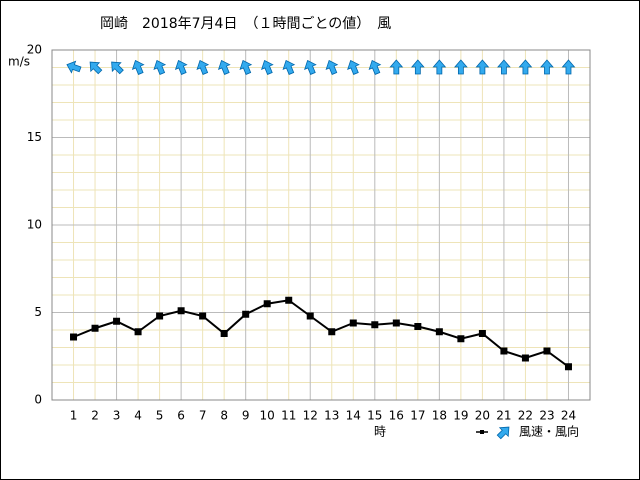 The image size is (640, 480). What do you see at coordinates (568, 416) in the screenshot?
I see `x-tick-label: 24` at bounding box center [568, 416].